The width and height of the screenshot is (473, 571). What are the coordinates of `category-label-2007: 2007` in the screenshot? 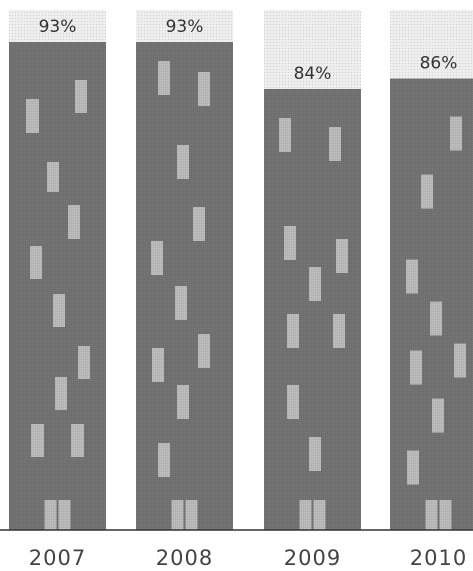 It's located at (57, 558).